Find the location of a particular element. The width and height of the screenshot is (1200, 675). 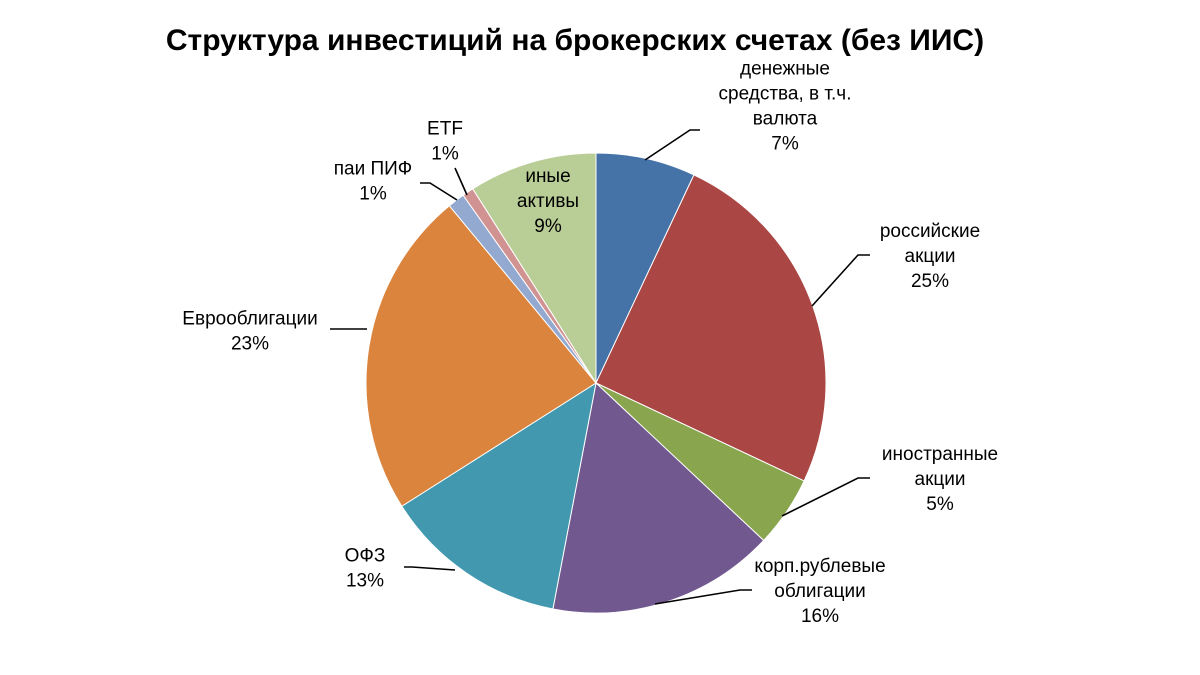

slice-category-label: ETF is located at coordinates (445, 129).